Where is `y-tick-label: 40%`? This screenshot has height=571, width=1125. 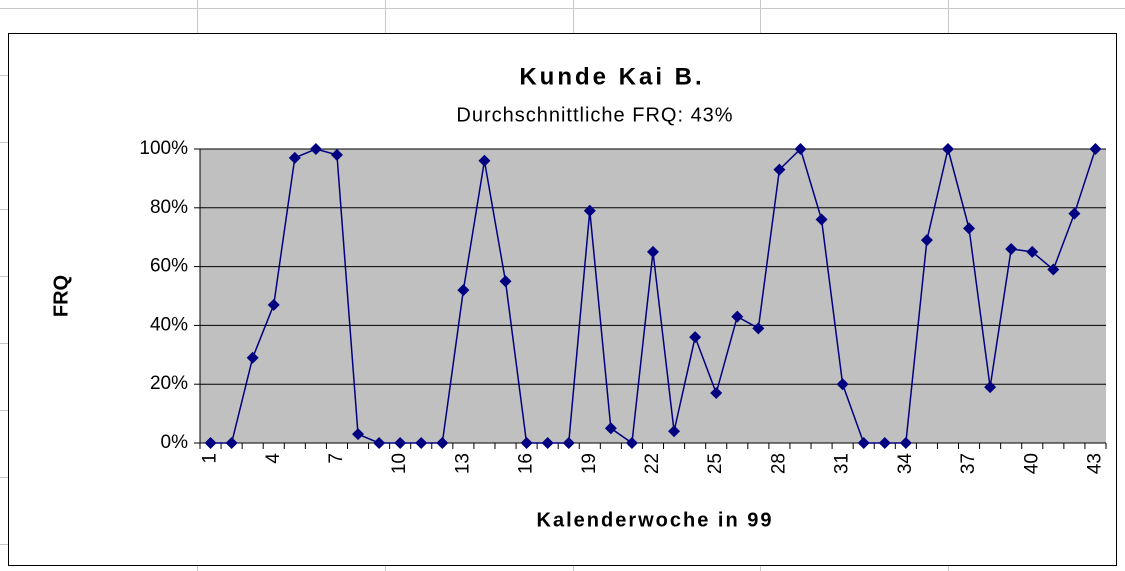
y-tick-label: 40% is located at coordinates (169, 324).